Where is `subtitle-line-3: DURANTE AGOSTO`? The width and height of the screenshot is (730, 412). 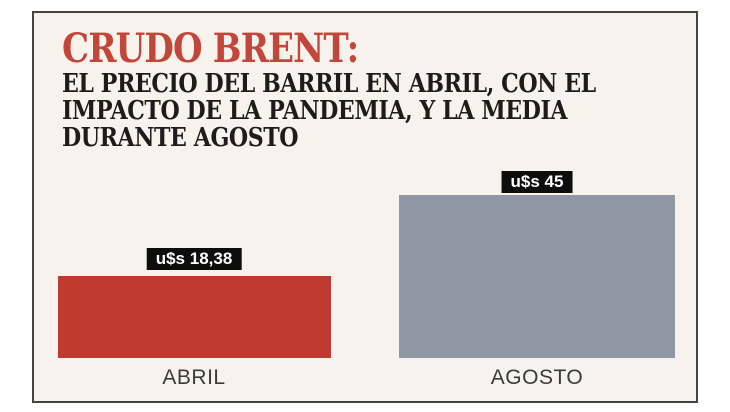 subtitle-line-3: DURANTE AGOSTO is located at coordinates (180, 138).